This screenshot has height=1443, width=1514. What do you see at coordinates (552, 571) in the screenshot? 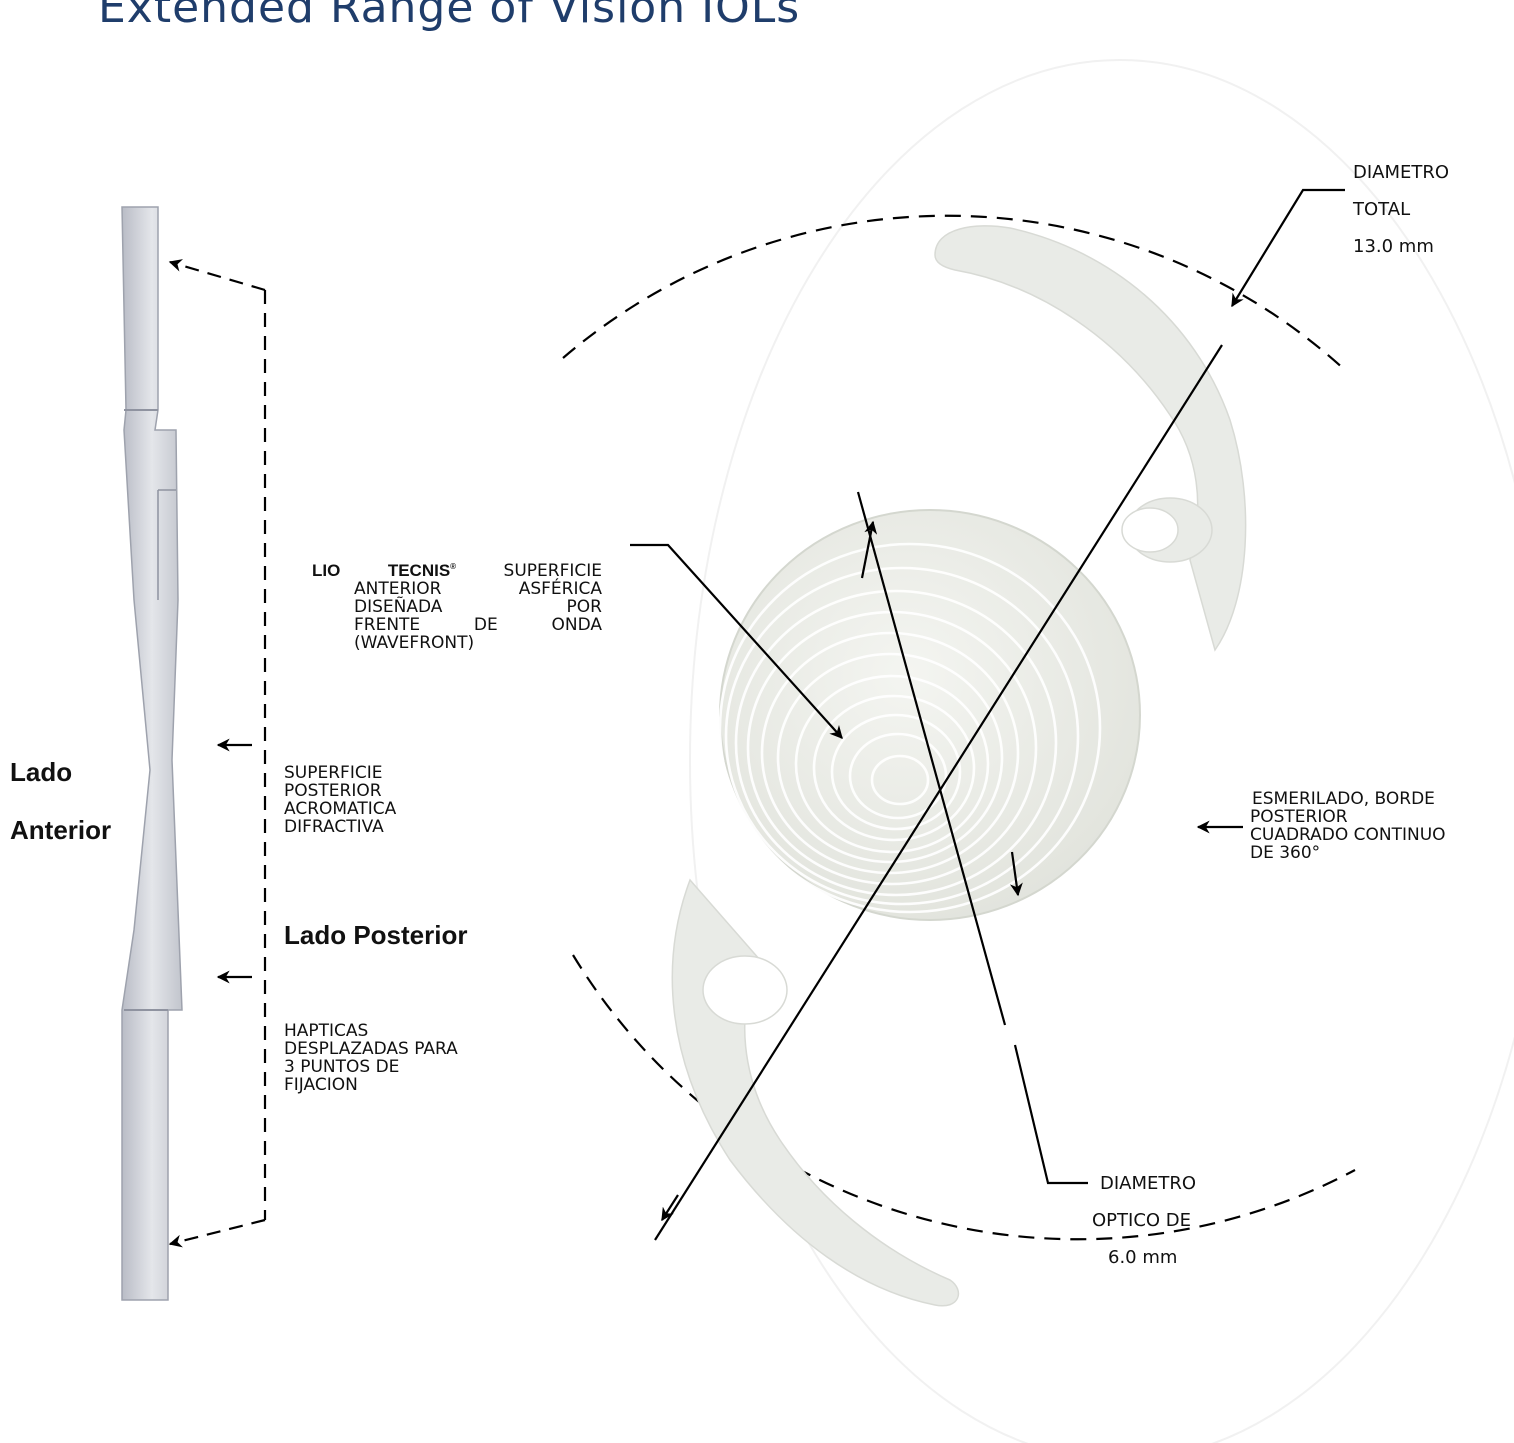
I see `tecnis-line1-rest: SUPERFICIE` at bounding box center [552, 571].